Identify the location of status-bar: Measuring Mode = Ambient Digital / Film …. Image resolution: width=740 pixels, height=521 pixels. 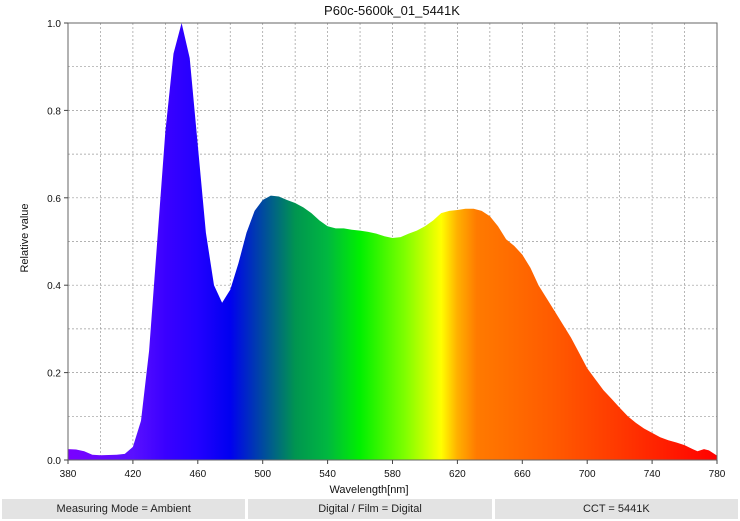
(370, 509).